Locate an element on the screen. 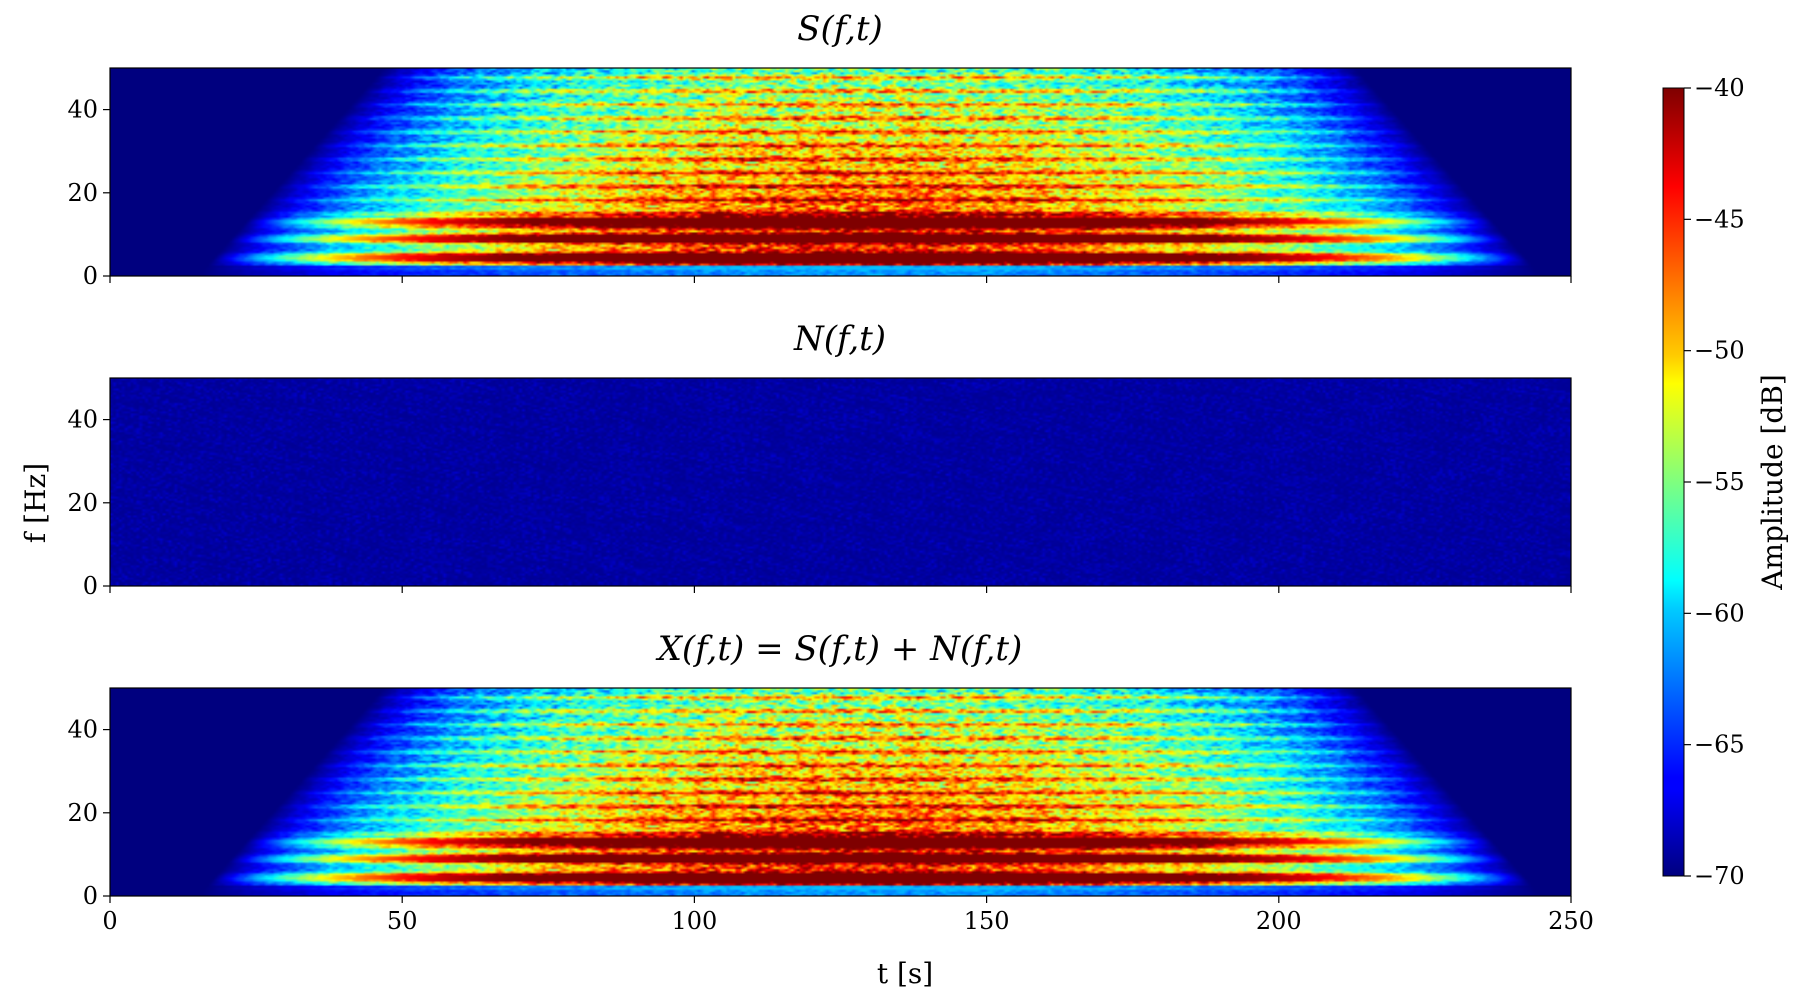 The width and height of the screenshot is (1800, 1000). x-tick-label: 50 is located at coordinates (402, 921).